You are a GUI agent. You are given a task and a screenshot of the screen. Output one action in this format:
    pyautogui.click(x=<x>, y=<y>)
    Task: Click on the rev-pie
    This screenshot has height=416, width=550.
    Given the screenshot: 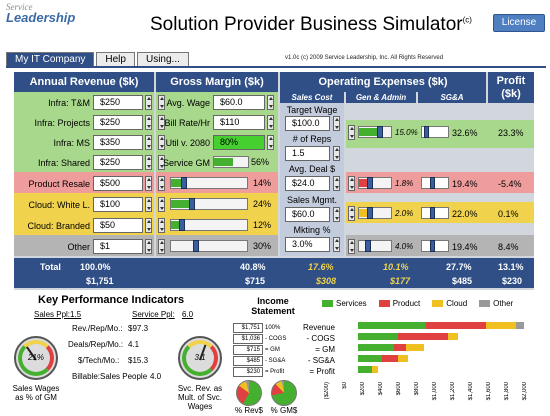 What is the action you would take?
    pyautogui.click(x=249, y=393)
    